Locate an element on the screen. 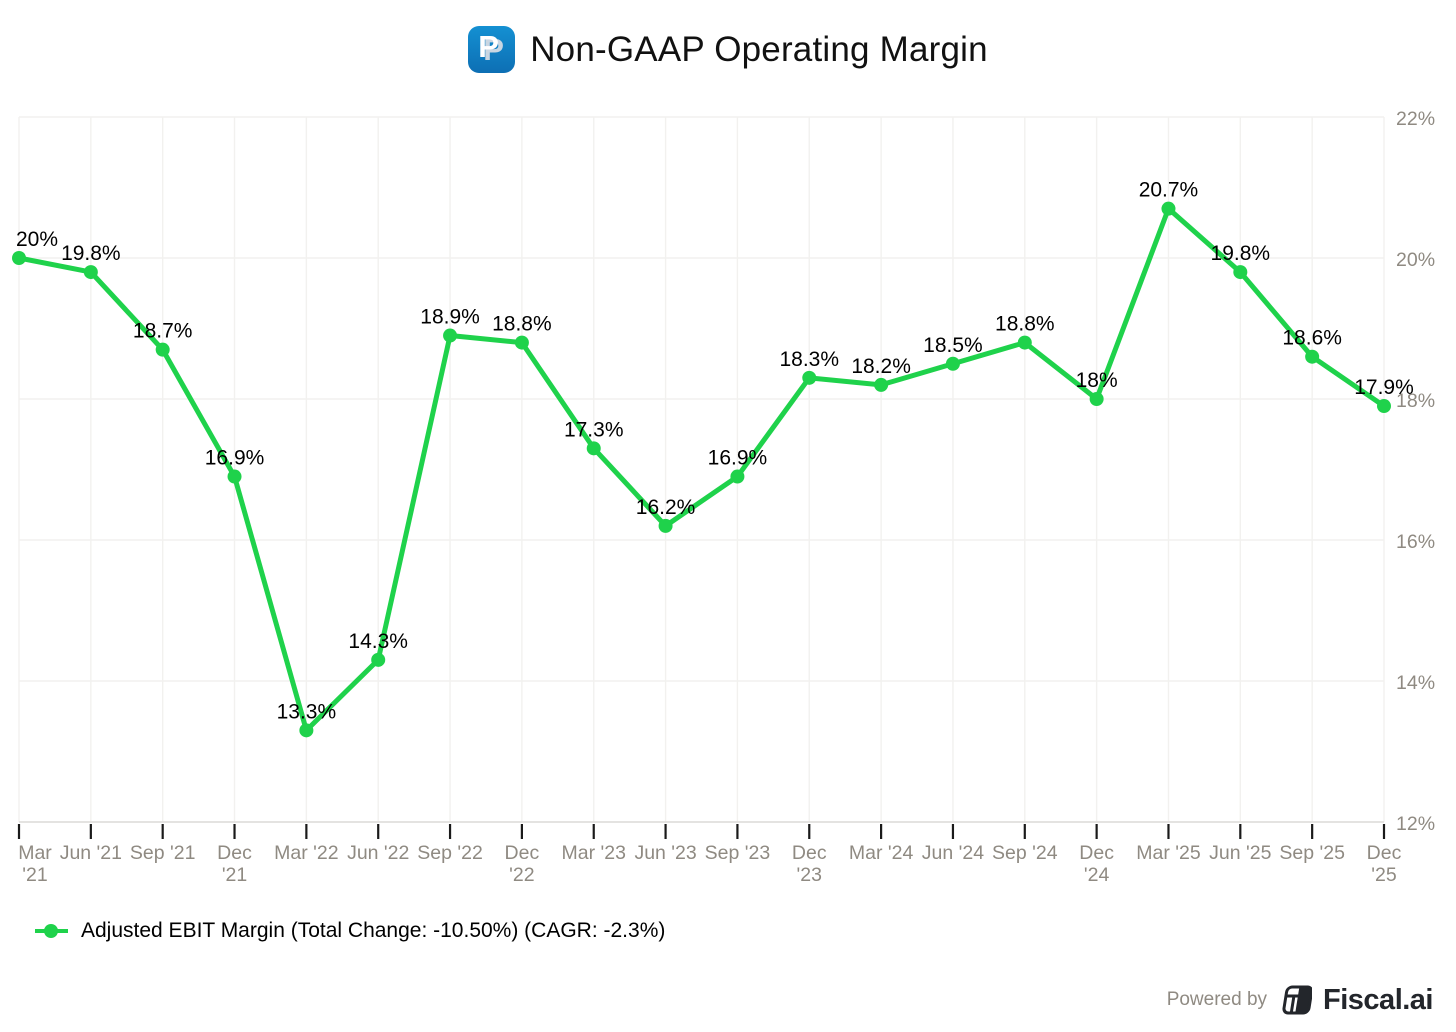 The width and height of the screenshot is (1456, 1032). x-tick-label: Jun '25 is located at coordinates (1240, 853).